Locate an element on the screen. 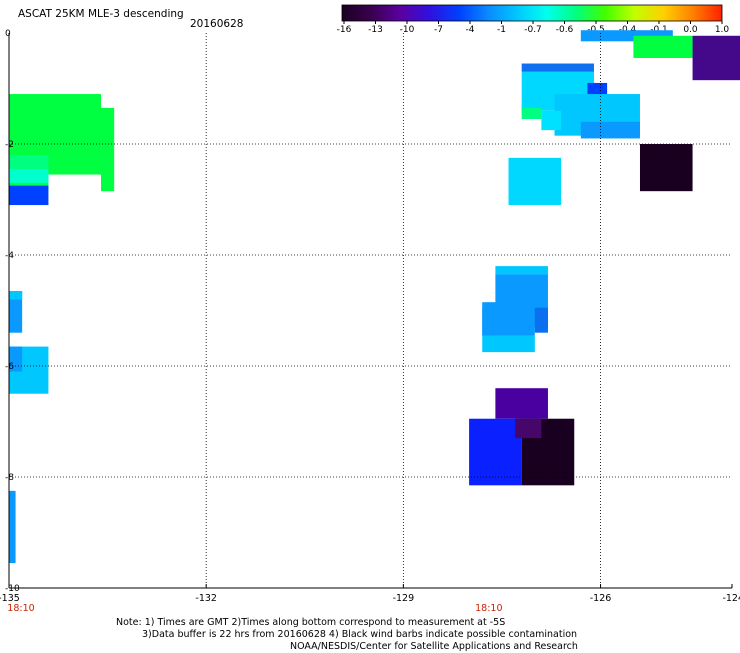 The image size is (740, 653). colorbar-tick-label: 1.0 is located at coordinates (722, 30).